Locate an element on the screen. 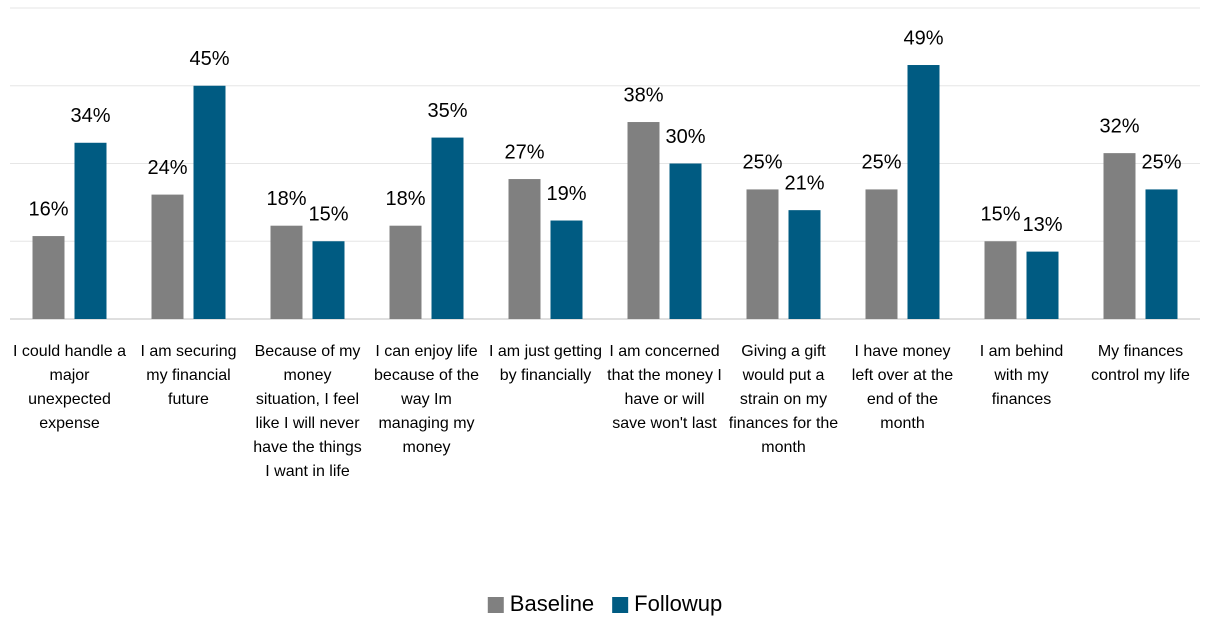 Image resolution: width=1210 pixels, height=630 pixels. data-label: 34% is located at coordinates (90, 116).